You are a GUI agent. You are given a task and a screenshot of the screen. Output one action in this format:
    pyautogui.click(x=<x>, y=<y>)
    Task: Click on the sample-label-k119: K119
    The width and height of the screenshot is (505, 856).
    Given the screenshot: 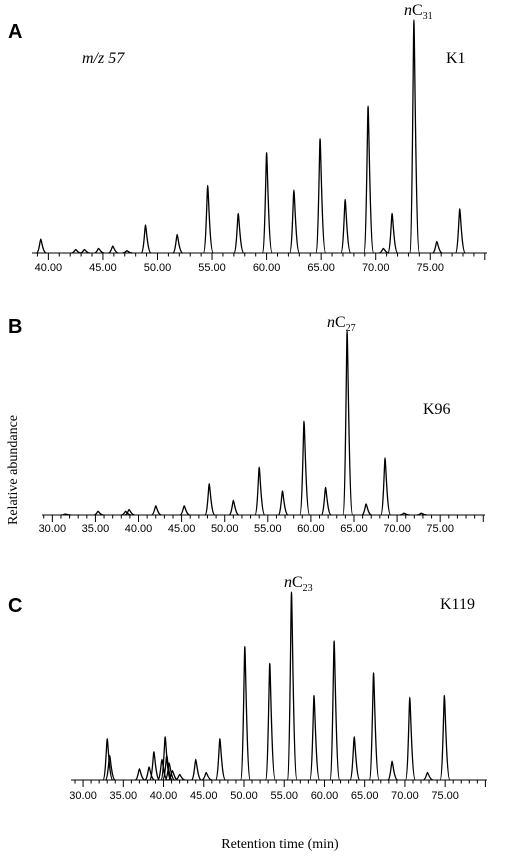 What is the action you would take?
    pyautogui.click(x=457, y=604)
    